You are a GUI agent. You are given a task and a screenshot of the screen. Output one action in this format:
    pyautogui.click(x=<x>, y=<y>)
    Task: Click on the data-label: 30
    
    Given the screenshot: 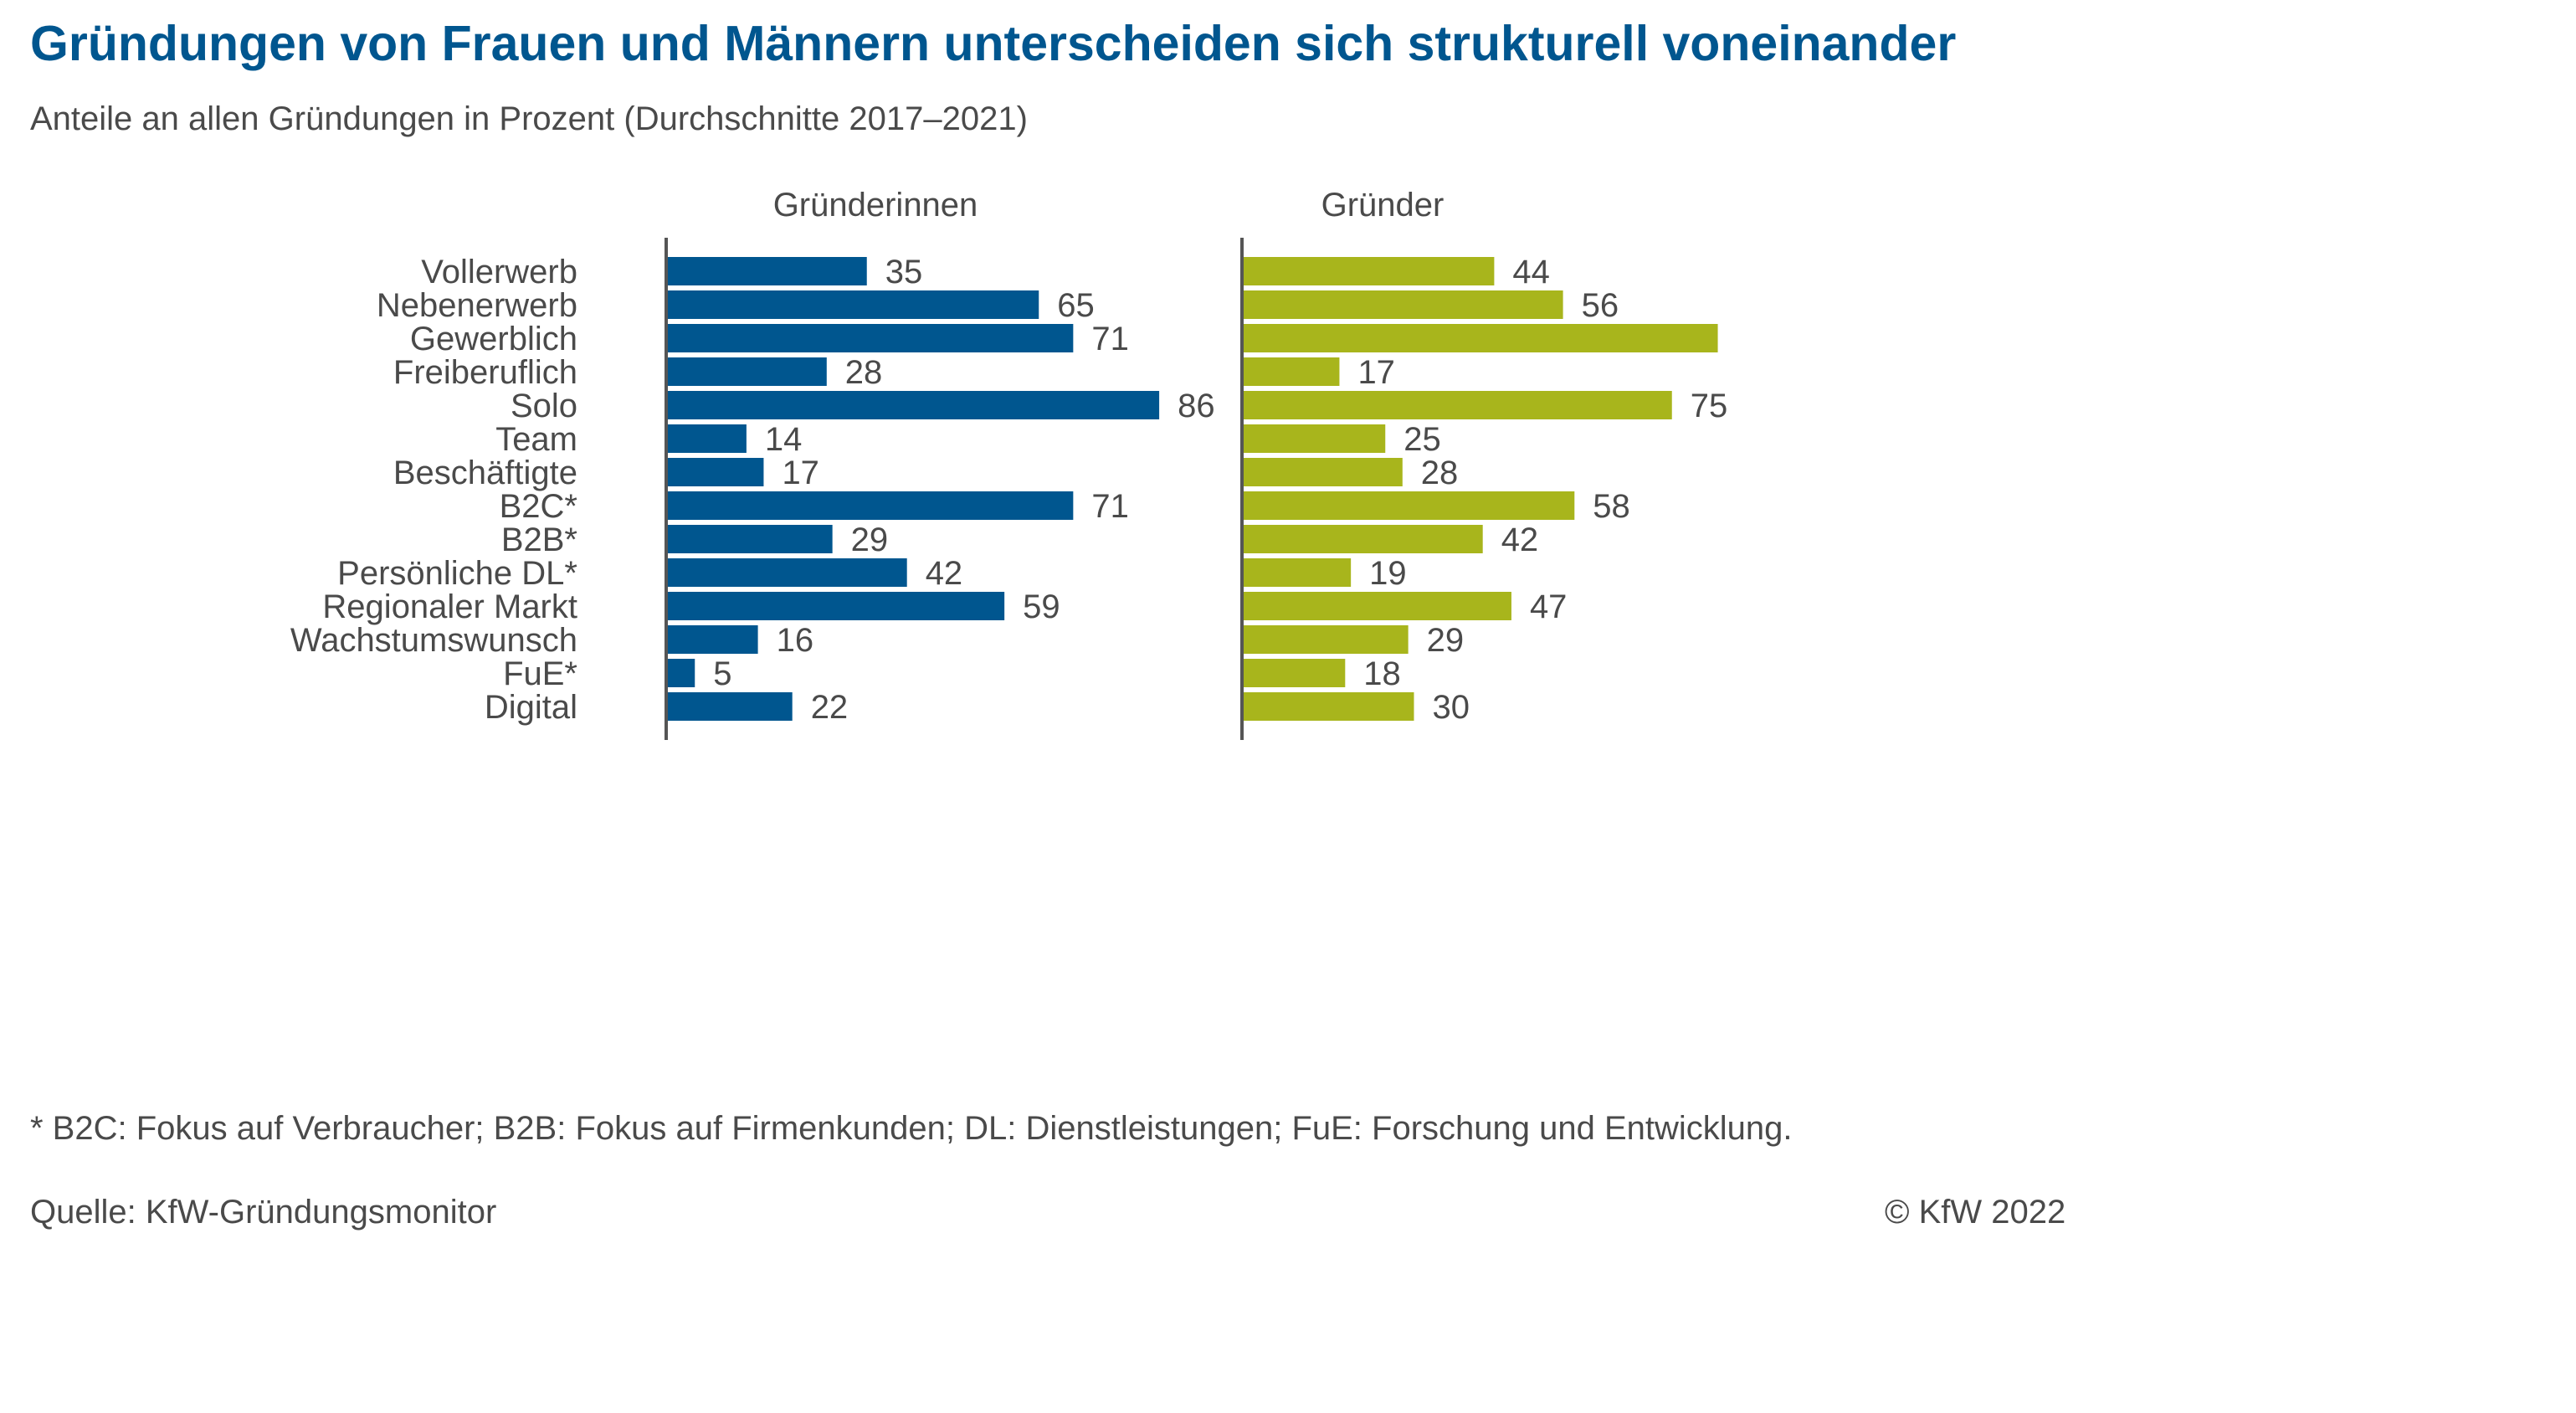 What is the action you would take?
    pyautogui.click(x=1451, y=708)
    